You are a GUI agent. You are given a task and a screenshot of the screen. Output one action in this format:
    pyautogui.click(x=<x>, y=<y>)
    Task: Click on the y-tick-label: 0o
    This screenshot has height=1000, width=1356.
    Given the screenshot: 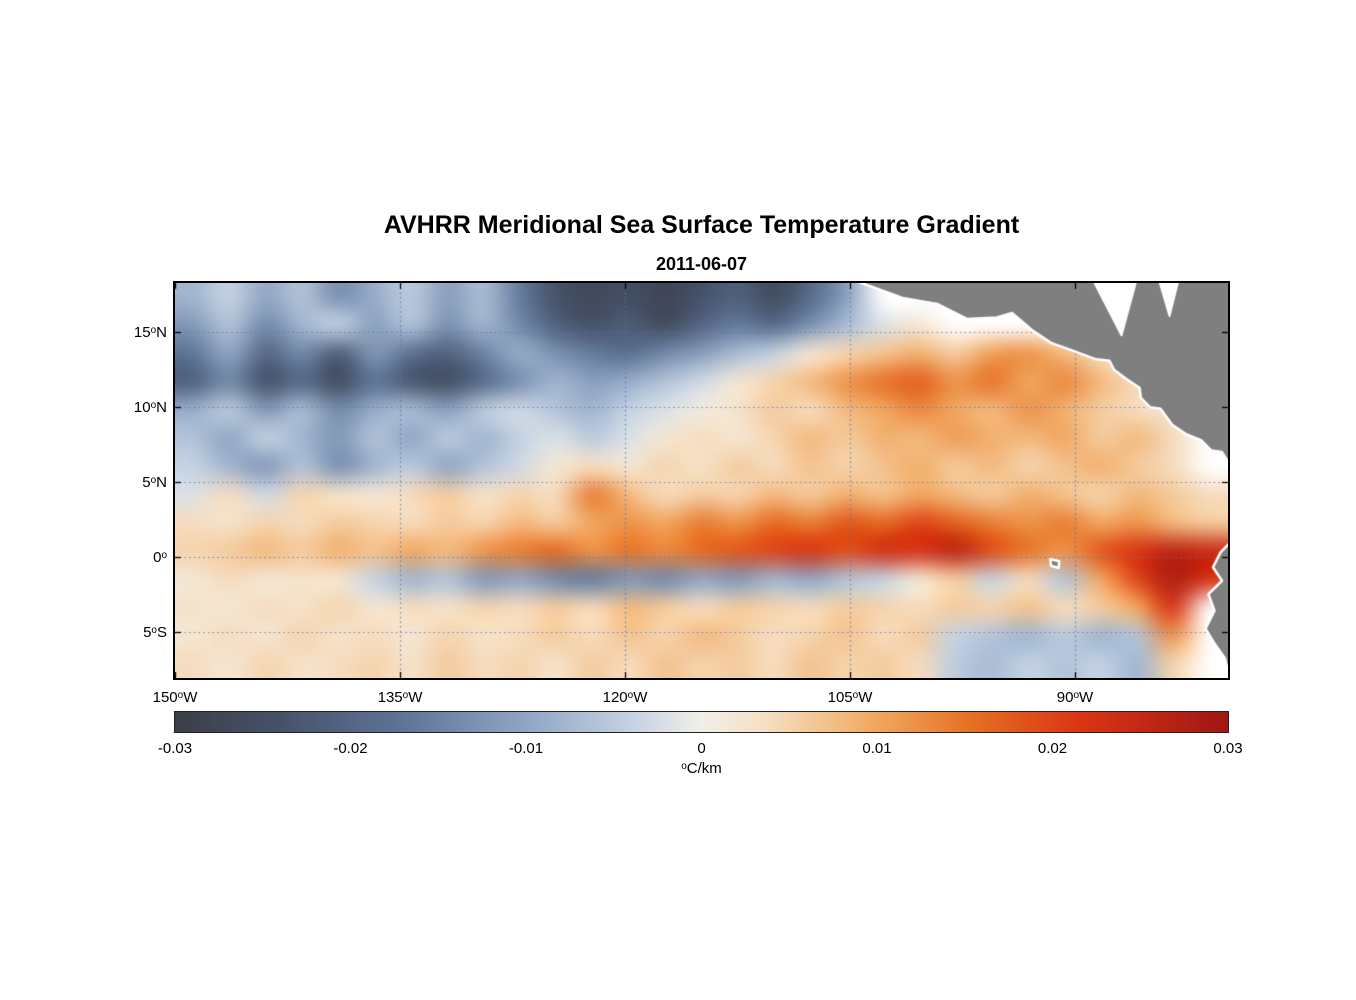 What is the action you would take?
    pyautogui.click(x=160, y=557)
    